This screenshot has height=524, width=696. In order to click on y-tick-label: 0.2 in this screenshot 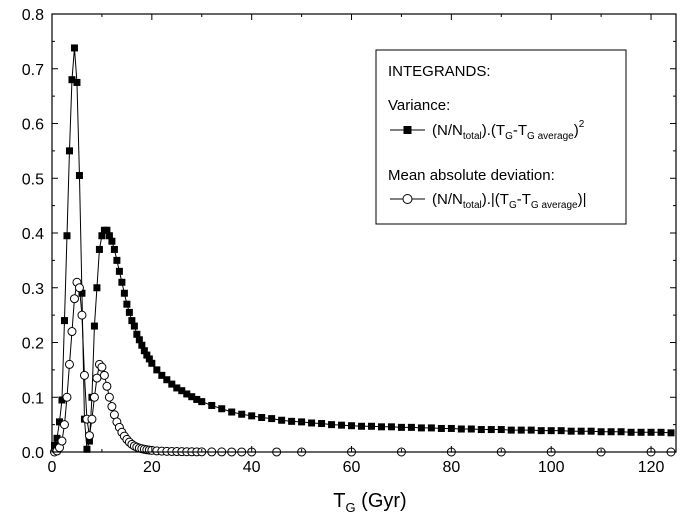, I will do `click(33, 344)`.